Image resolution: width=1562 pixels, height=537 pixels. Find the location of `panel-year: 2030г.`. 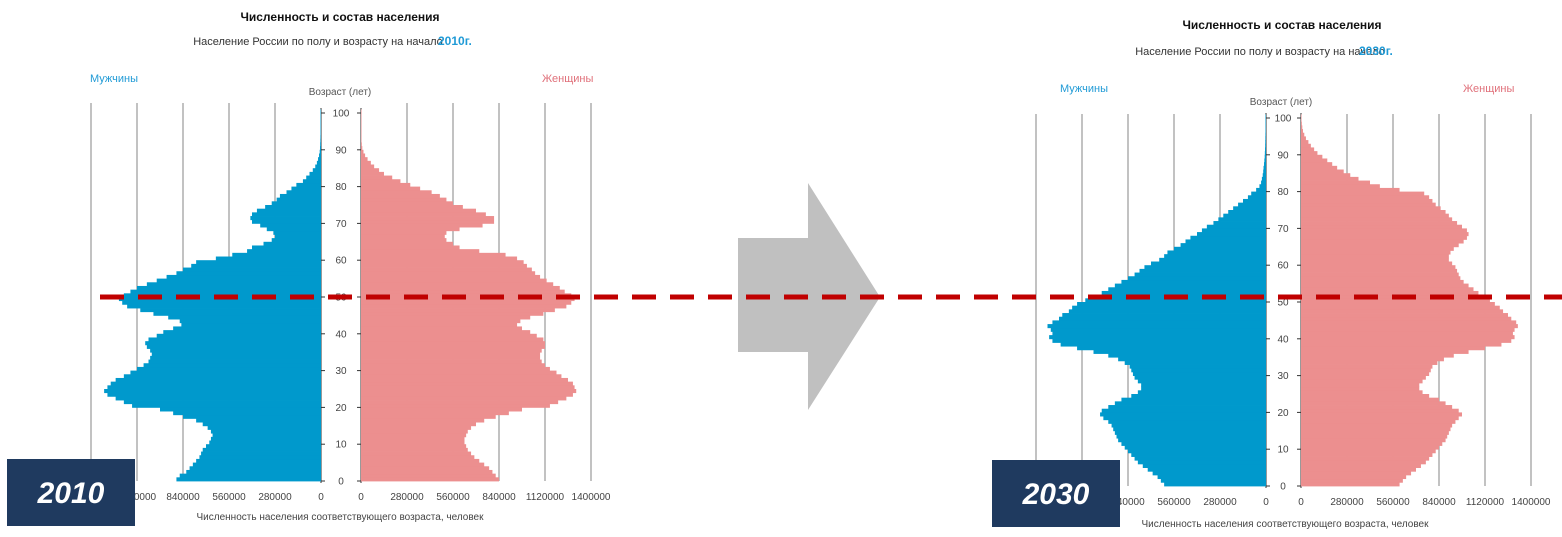

panel-year: 2030г. is located at coordinates (1376, 51).